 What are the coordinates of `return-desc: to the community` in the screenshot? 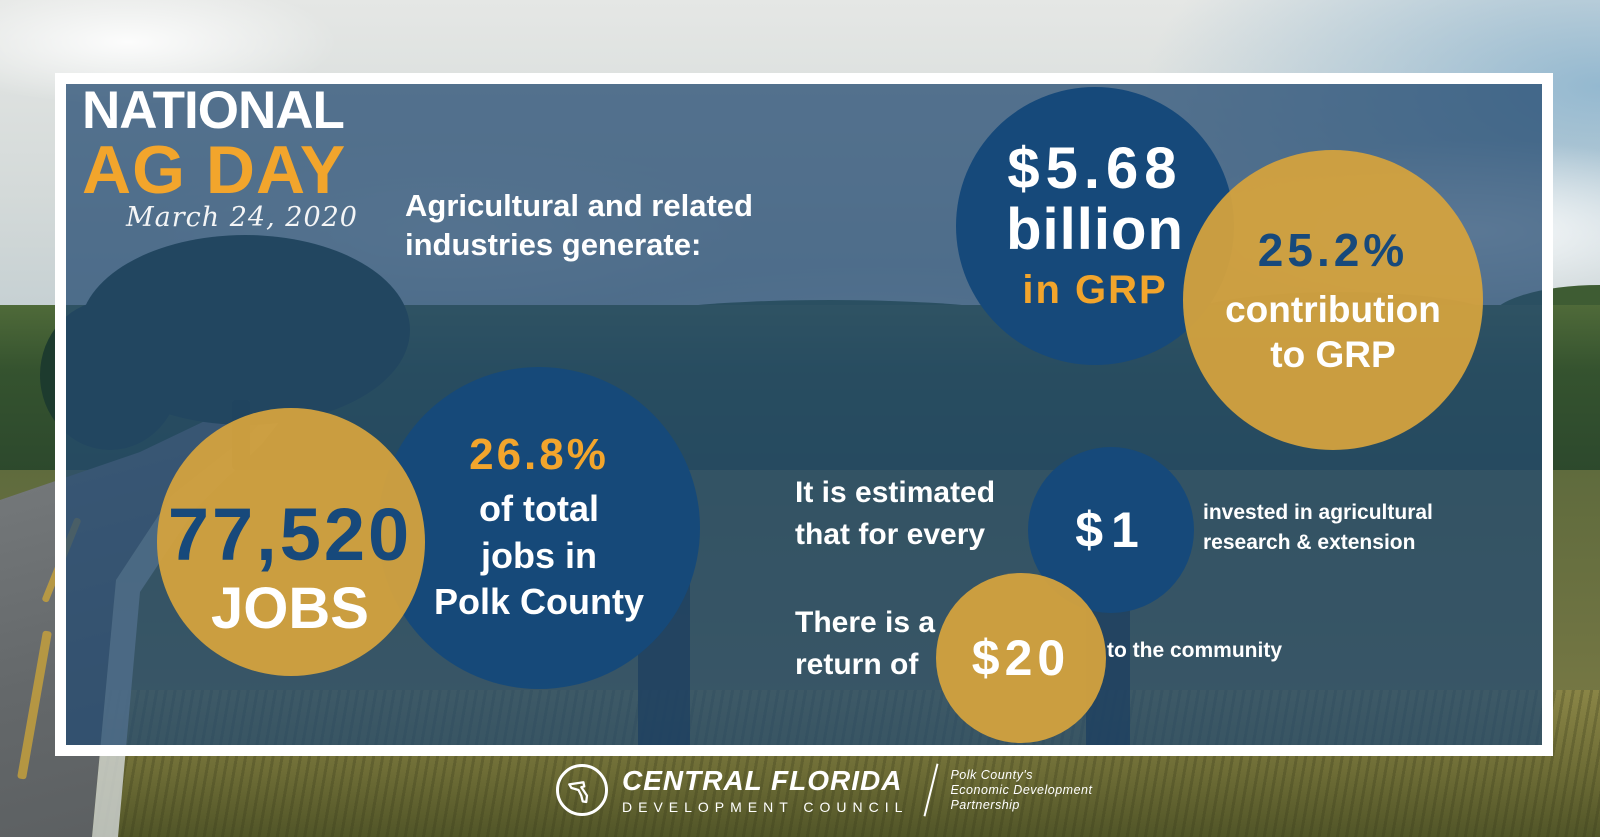 It's located at (1195, 650).